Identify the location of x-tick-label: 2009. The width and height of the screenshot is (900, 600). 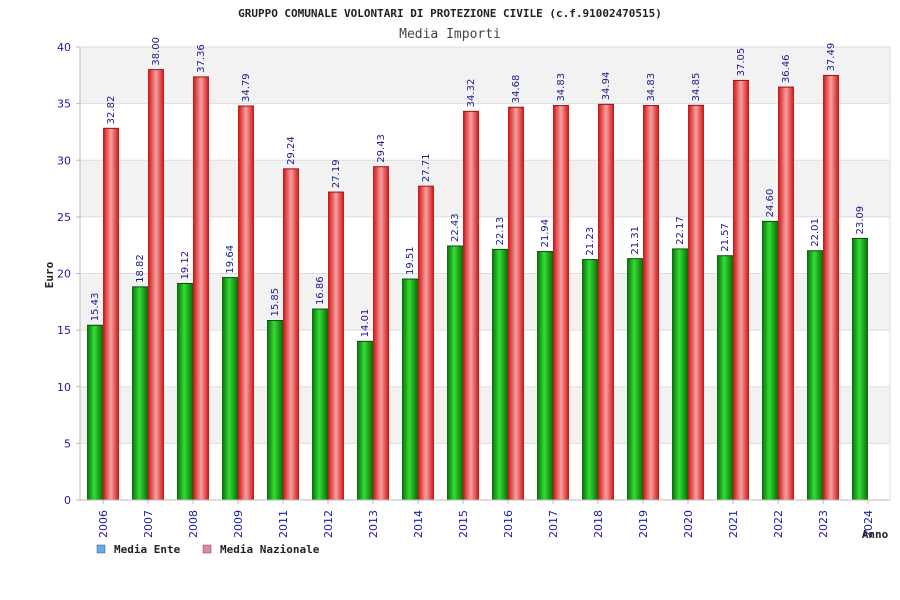
(238, 524).